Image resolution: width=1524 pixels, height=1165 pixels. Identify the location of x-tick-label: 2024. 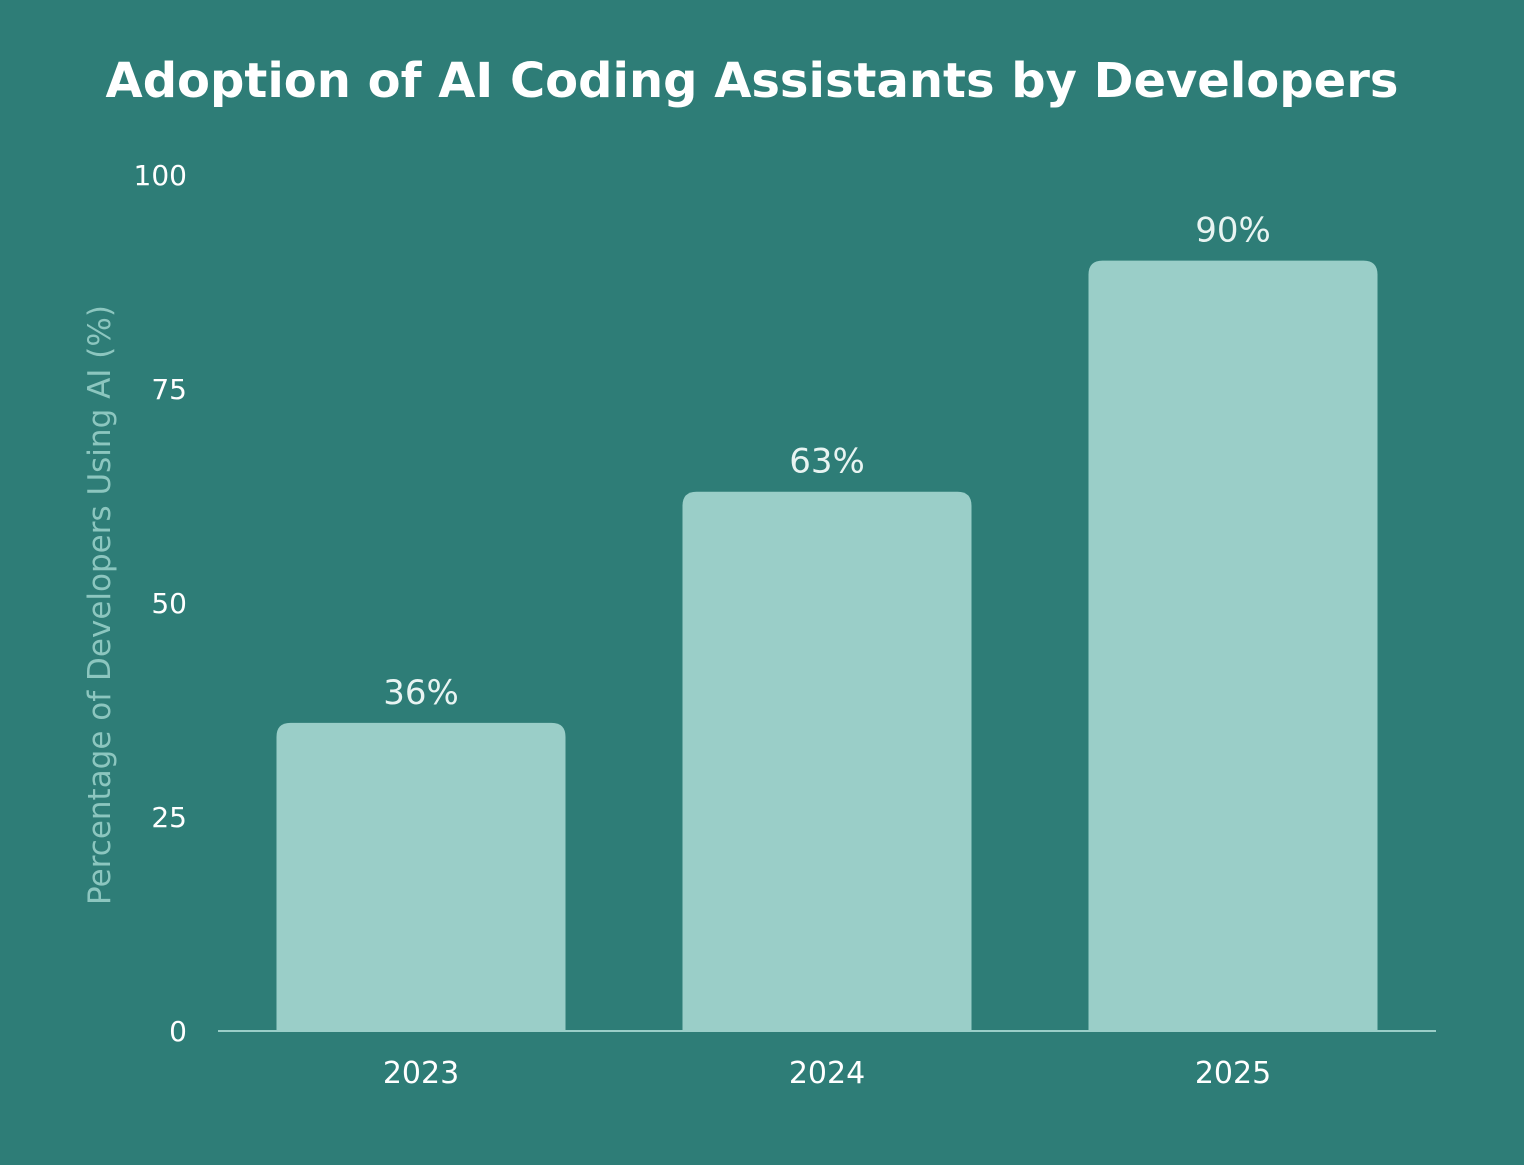
(827, 1073).